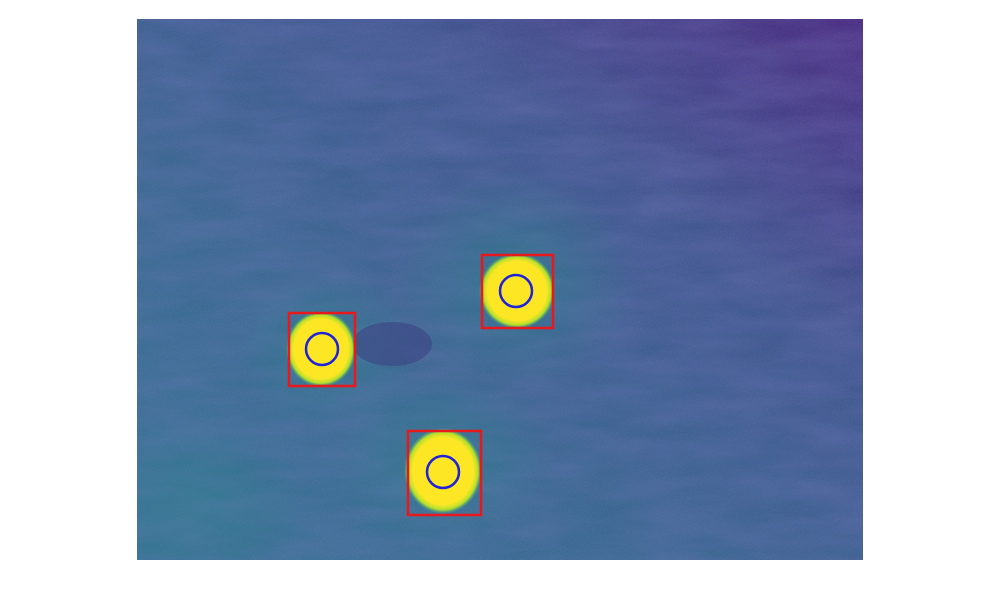  What do you see at coordinates (222, 489) in the screenshot?
I see `glow-region` at bounding box center [222, 489].